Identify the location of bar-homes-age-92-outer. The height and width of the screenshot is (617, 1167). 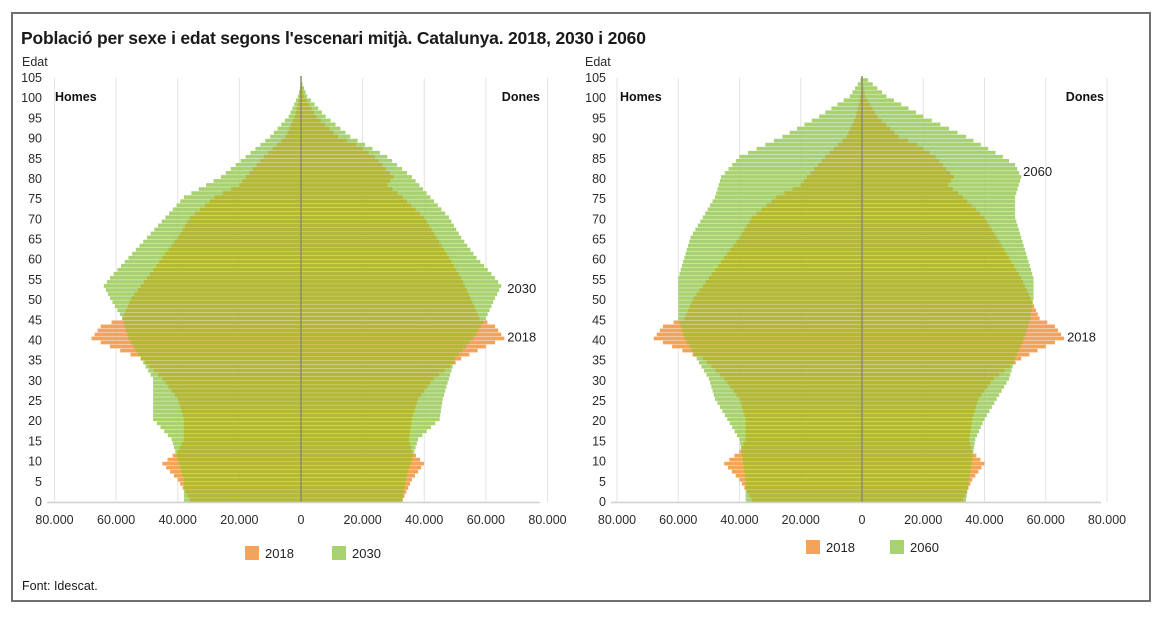
(829, 128).